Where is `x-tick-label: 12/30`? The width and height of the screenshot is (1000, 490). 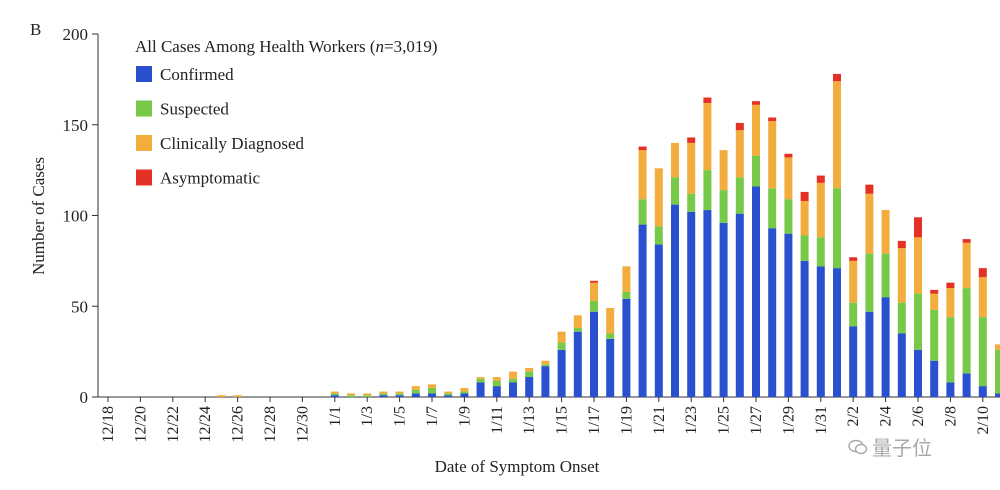
x-tick-label: 12/30 is located at coordinates (302, 424).